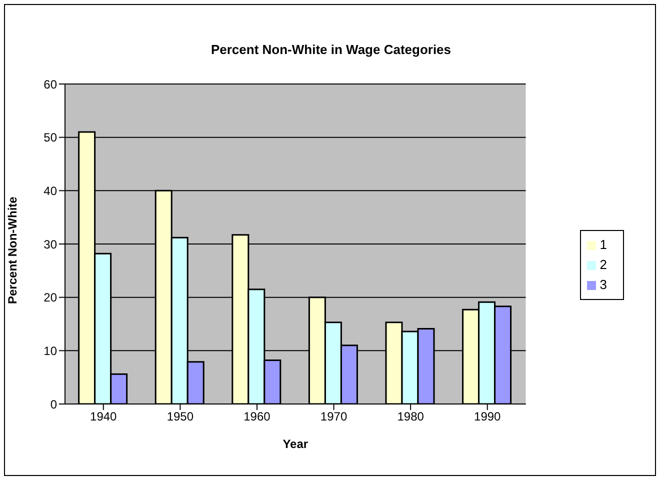  Describe the element at coordinates (331, 49) in the screenshot. I see `chart-title: Percent Non-White in Wage Categories` at that location.